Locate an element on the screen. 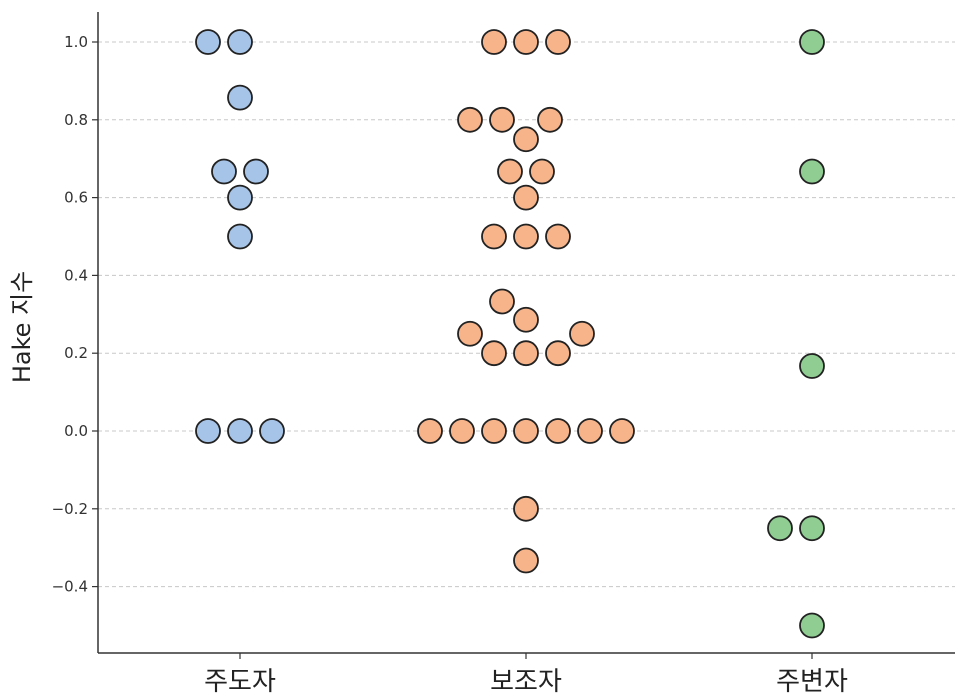 The width and height of the screenshot is (968, 700). y-axis-title: Hake 지수 is located at coordinates (22, 327).